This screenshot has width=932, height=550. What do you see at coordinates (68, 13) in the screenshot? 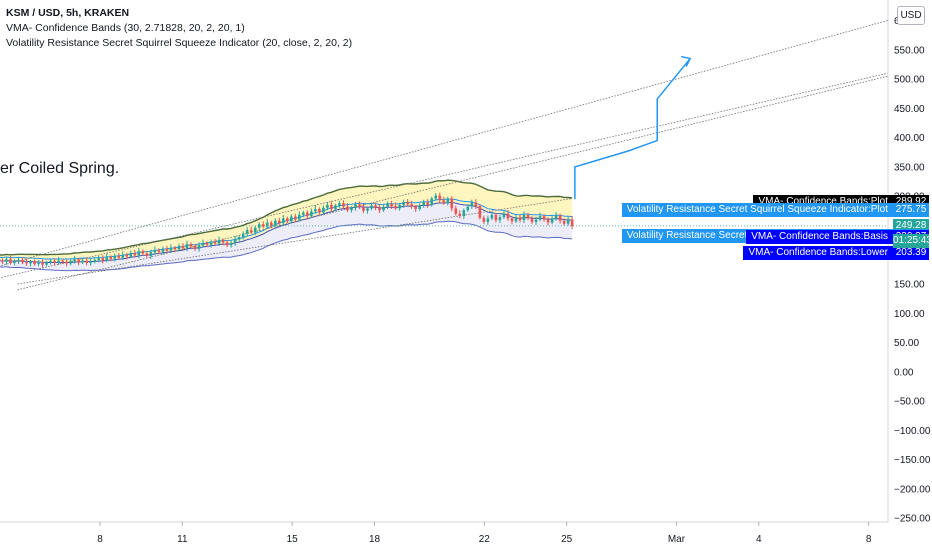
I see `symbol-title: KSM / USD, 5h, KRAKEN` at bounding box center [68, 13].